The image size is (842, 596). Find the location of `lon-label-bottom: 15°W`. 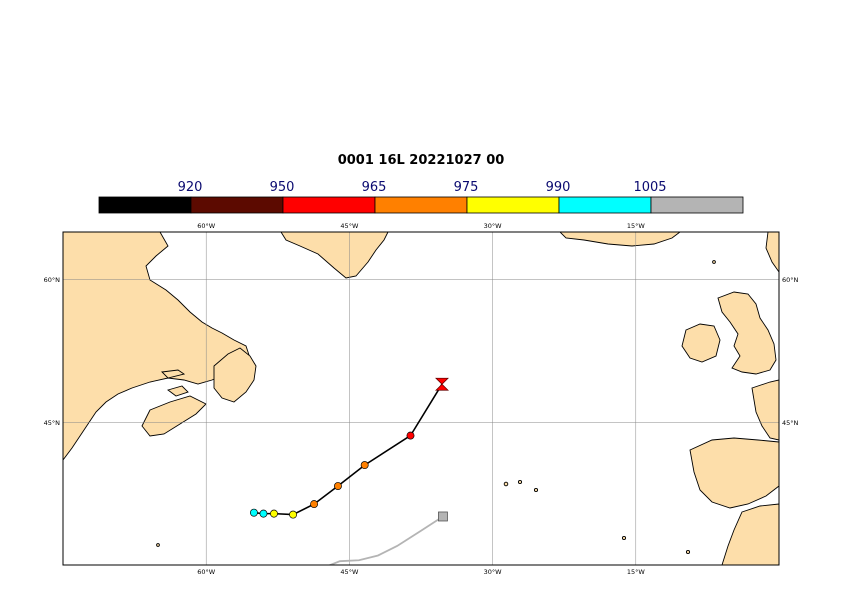

lon-label-bottom: 15°W is located at coordinates (636, 572).